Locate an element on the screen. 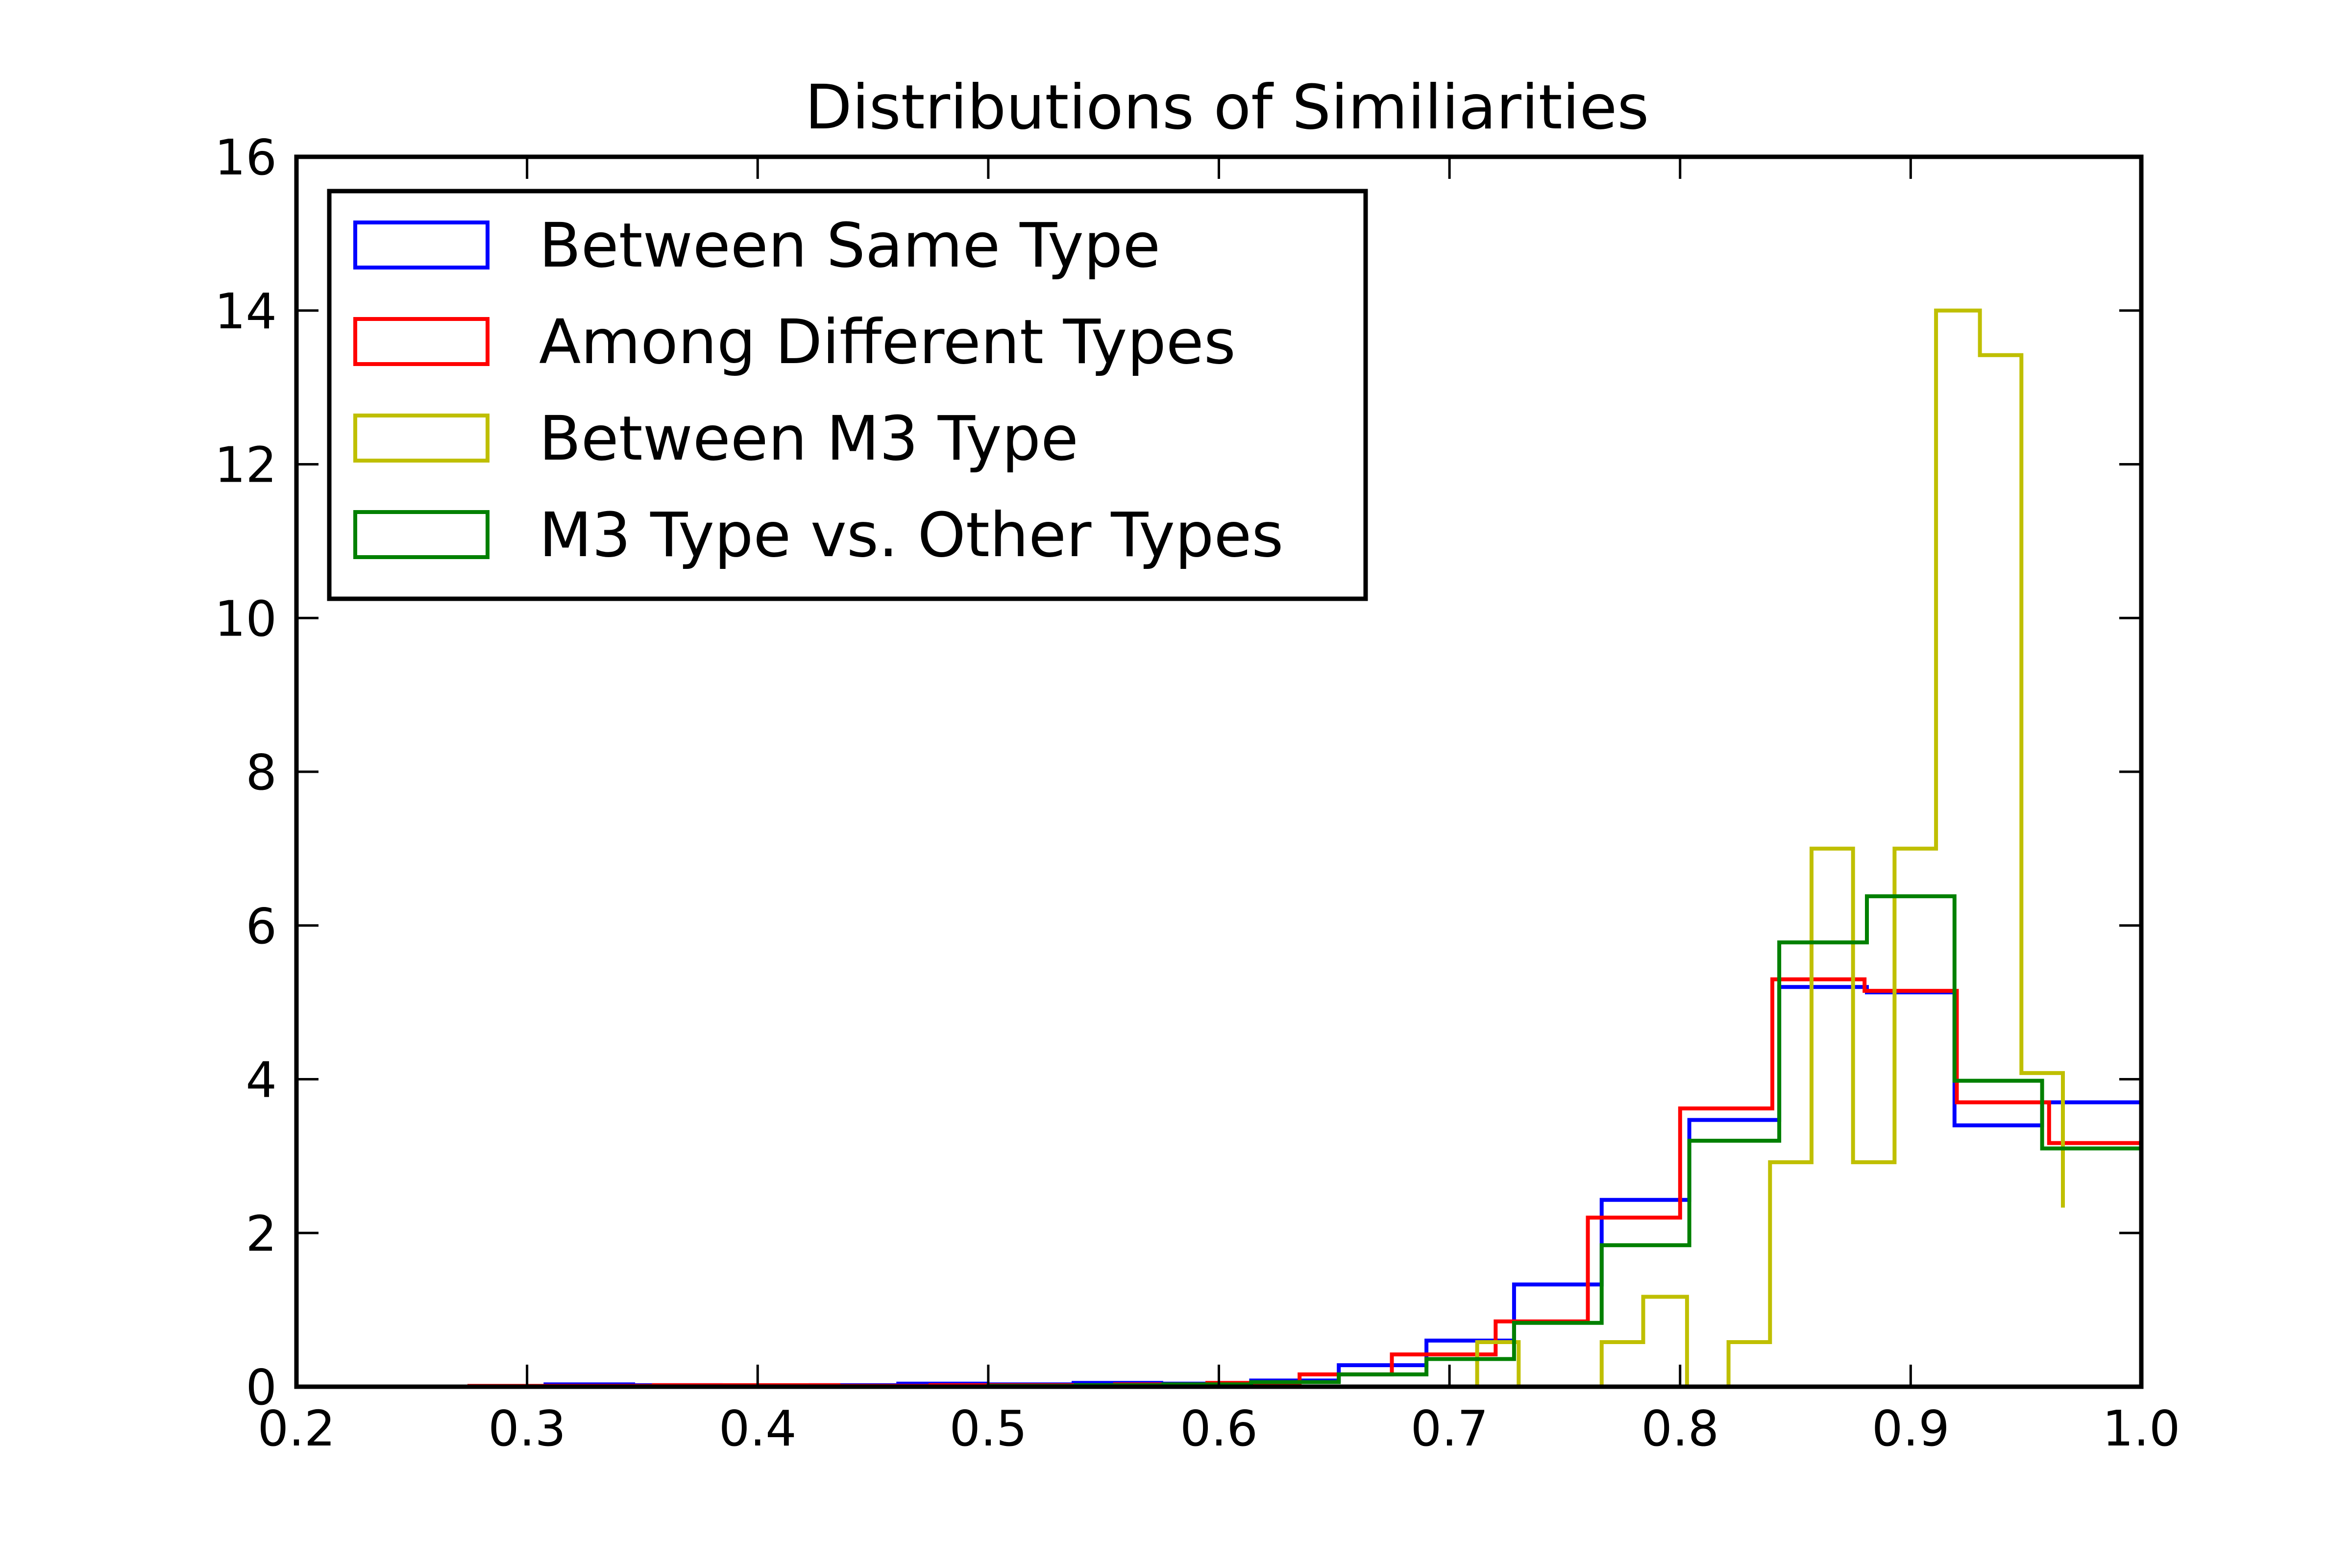 Image resolution: width=2352 pixels, height=1568 pixels. legend-frame is located at coordinates (847, 395).